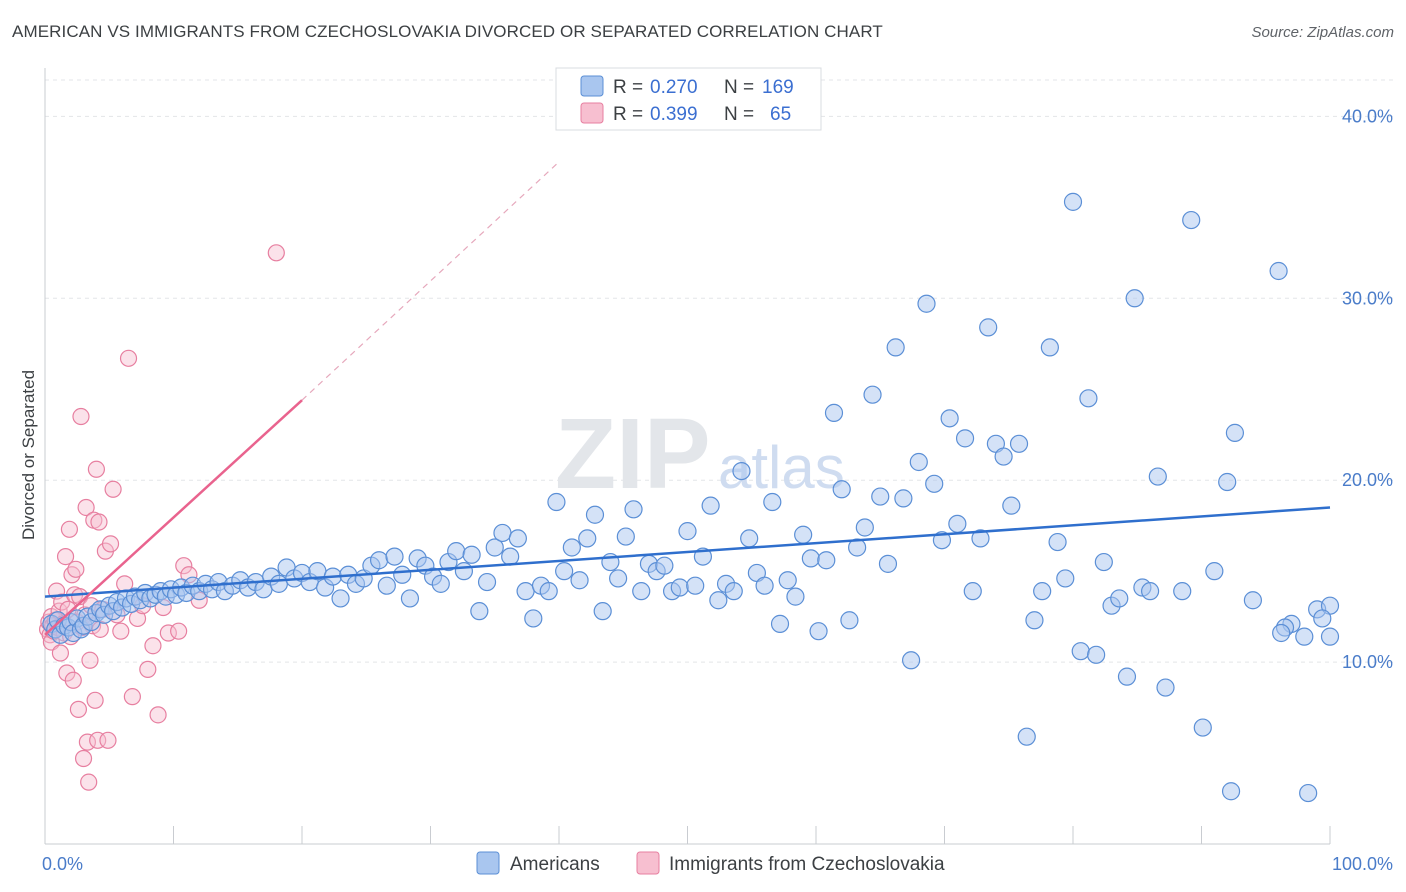 Image resolution: width=1406 pixels, height=892 pixels. I want to click on source-label: Source: ZipAtlas.com, so click(1322, 32).